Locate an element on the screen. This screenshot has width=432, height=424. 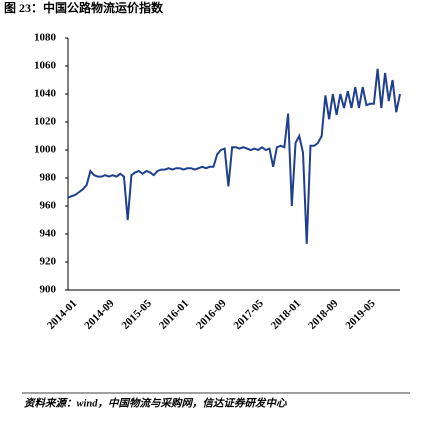
x-tick-label: 2014-09 is located at coordinates (99, 314).